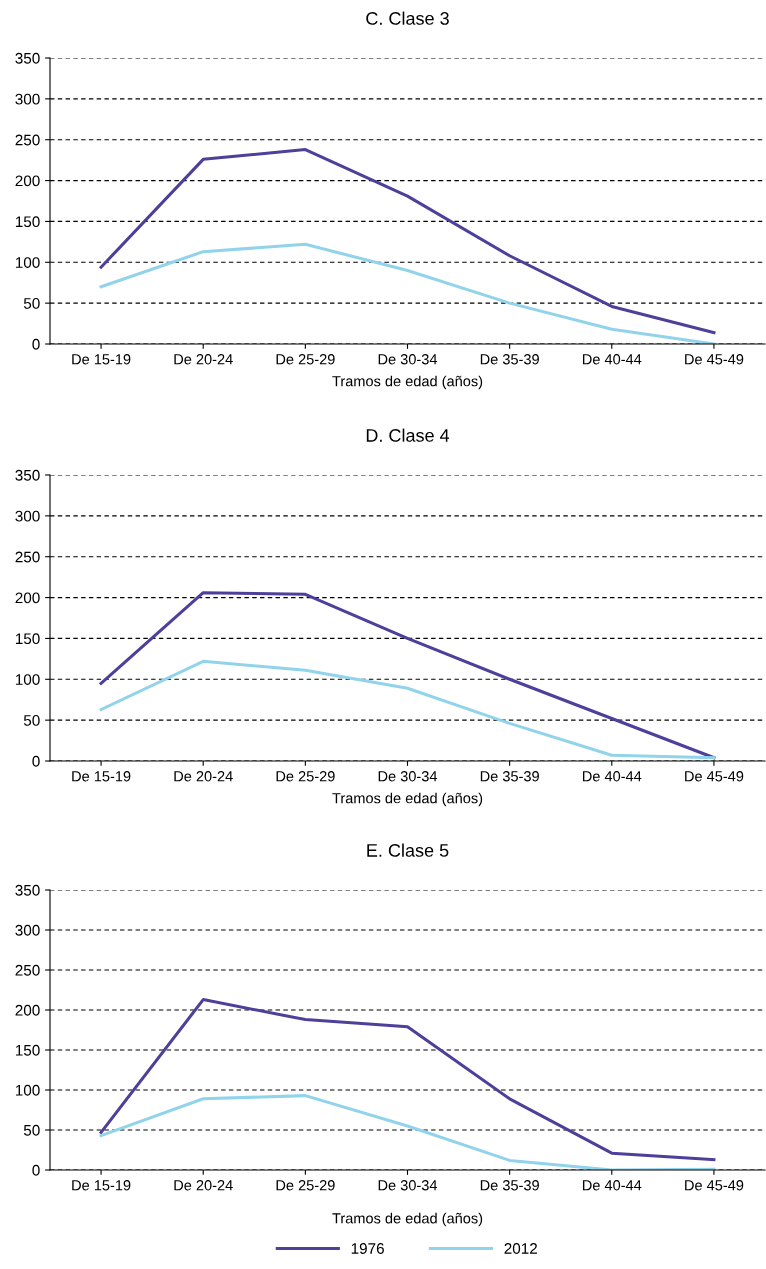 Image resolution: width=766 pixels, height=1269 pixels. I want to click on legend-label: 1976, so click(367, 1248).